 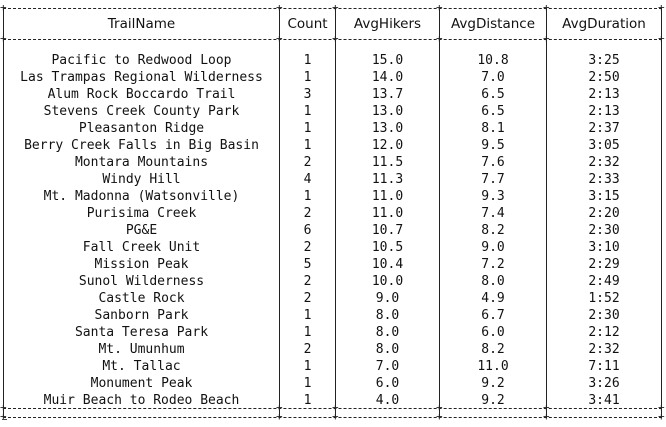 I want to click on cell-trailname: Muir Beach to Rodeo Beach, so click(x=141, y=400).